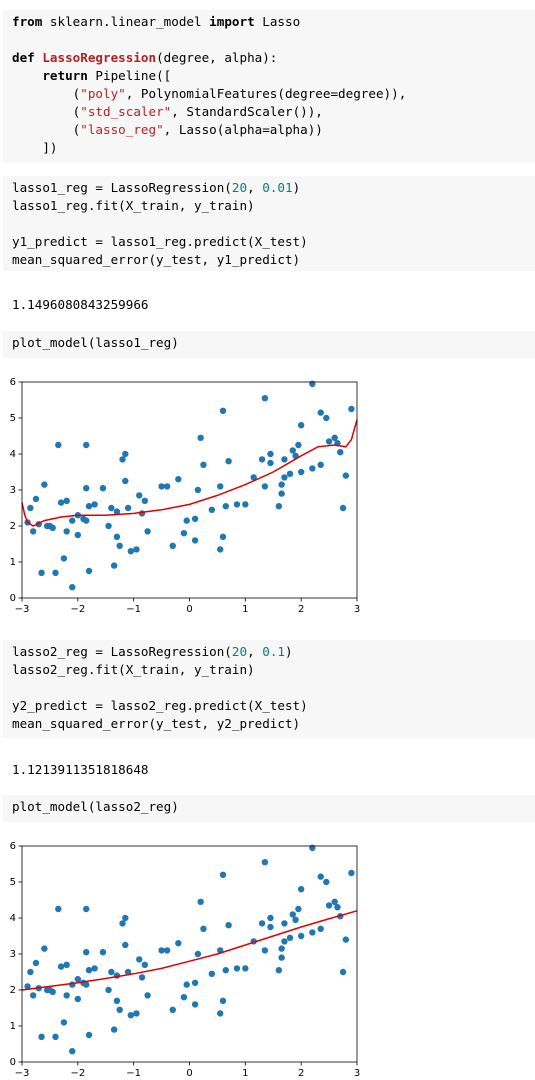  I want to click on code-token: return, so click(65, 75).